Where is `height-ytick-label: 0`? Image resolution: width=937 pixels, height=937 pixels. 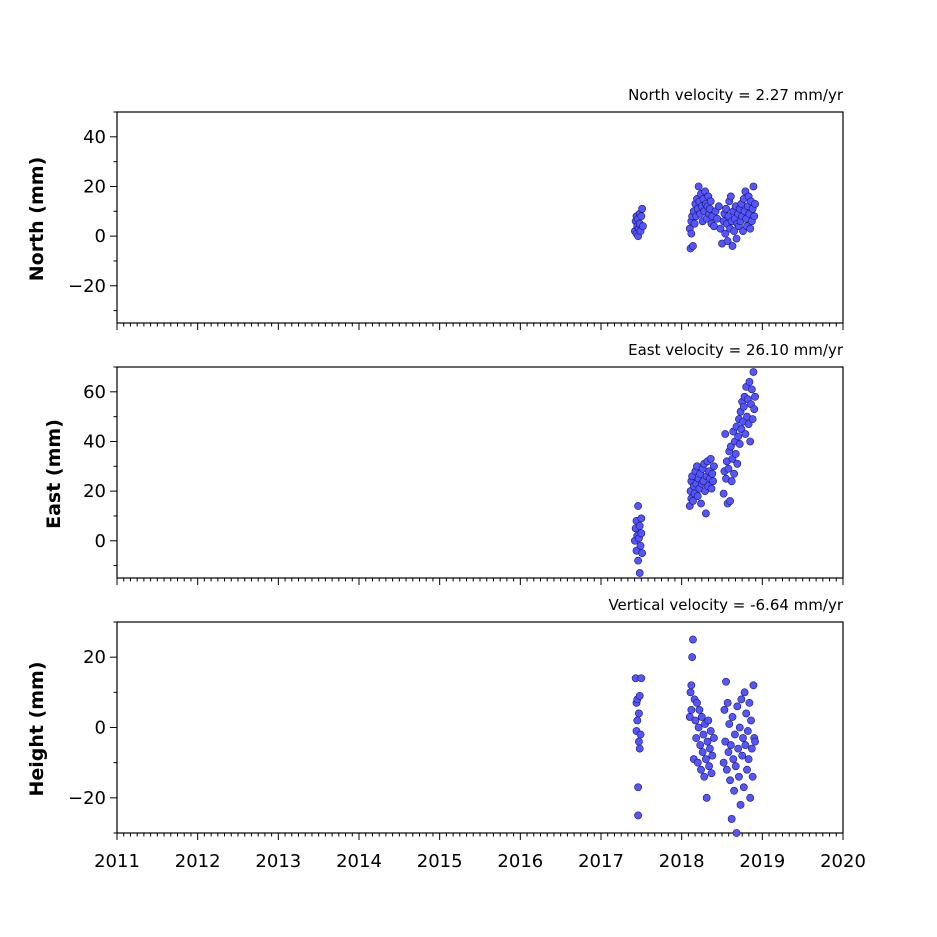
height-ytick-label: 0 is located at coordinates (100, 728).